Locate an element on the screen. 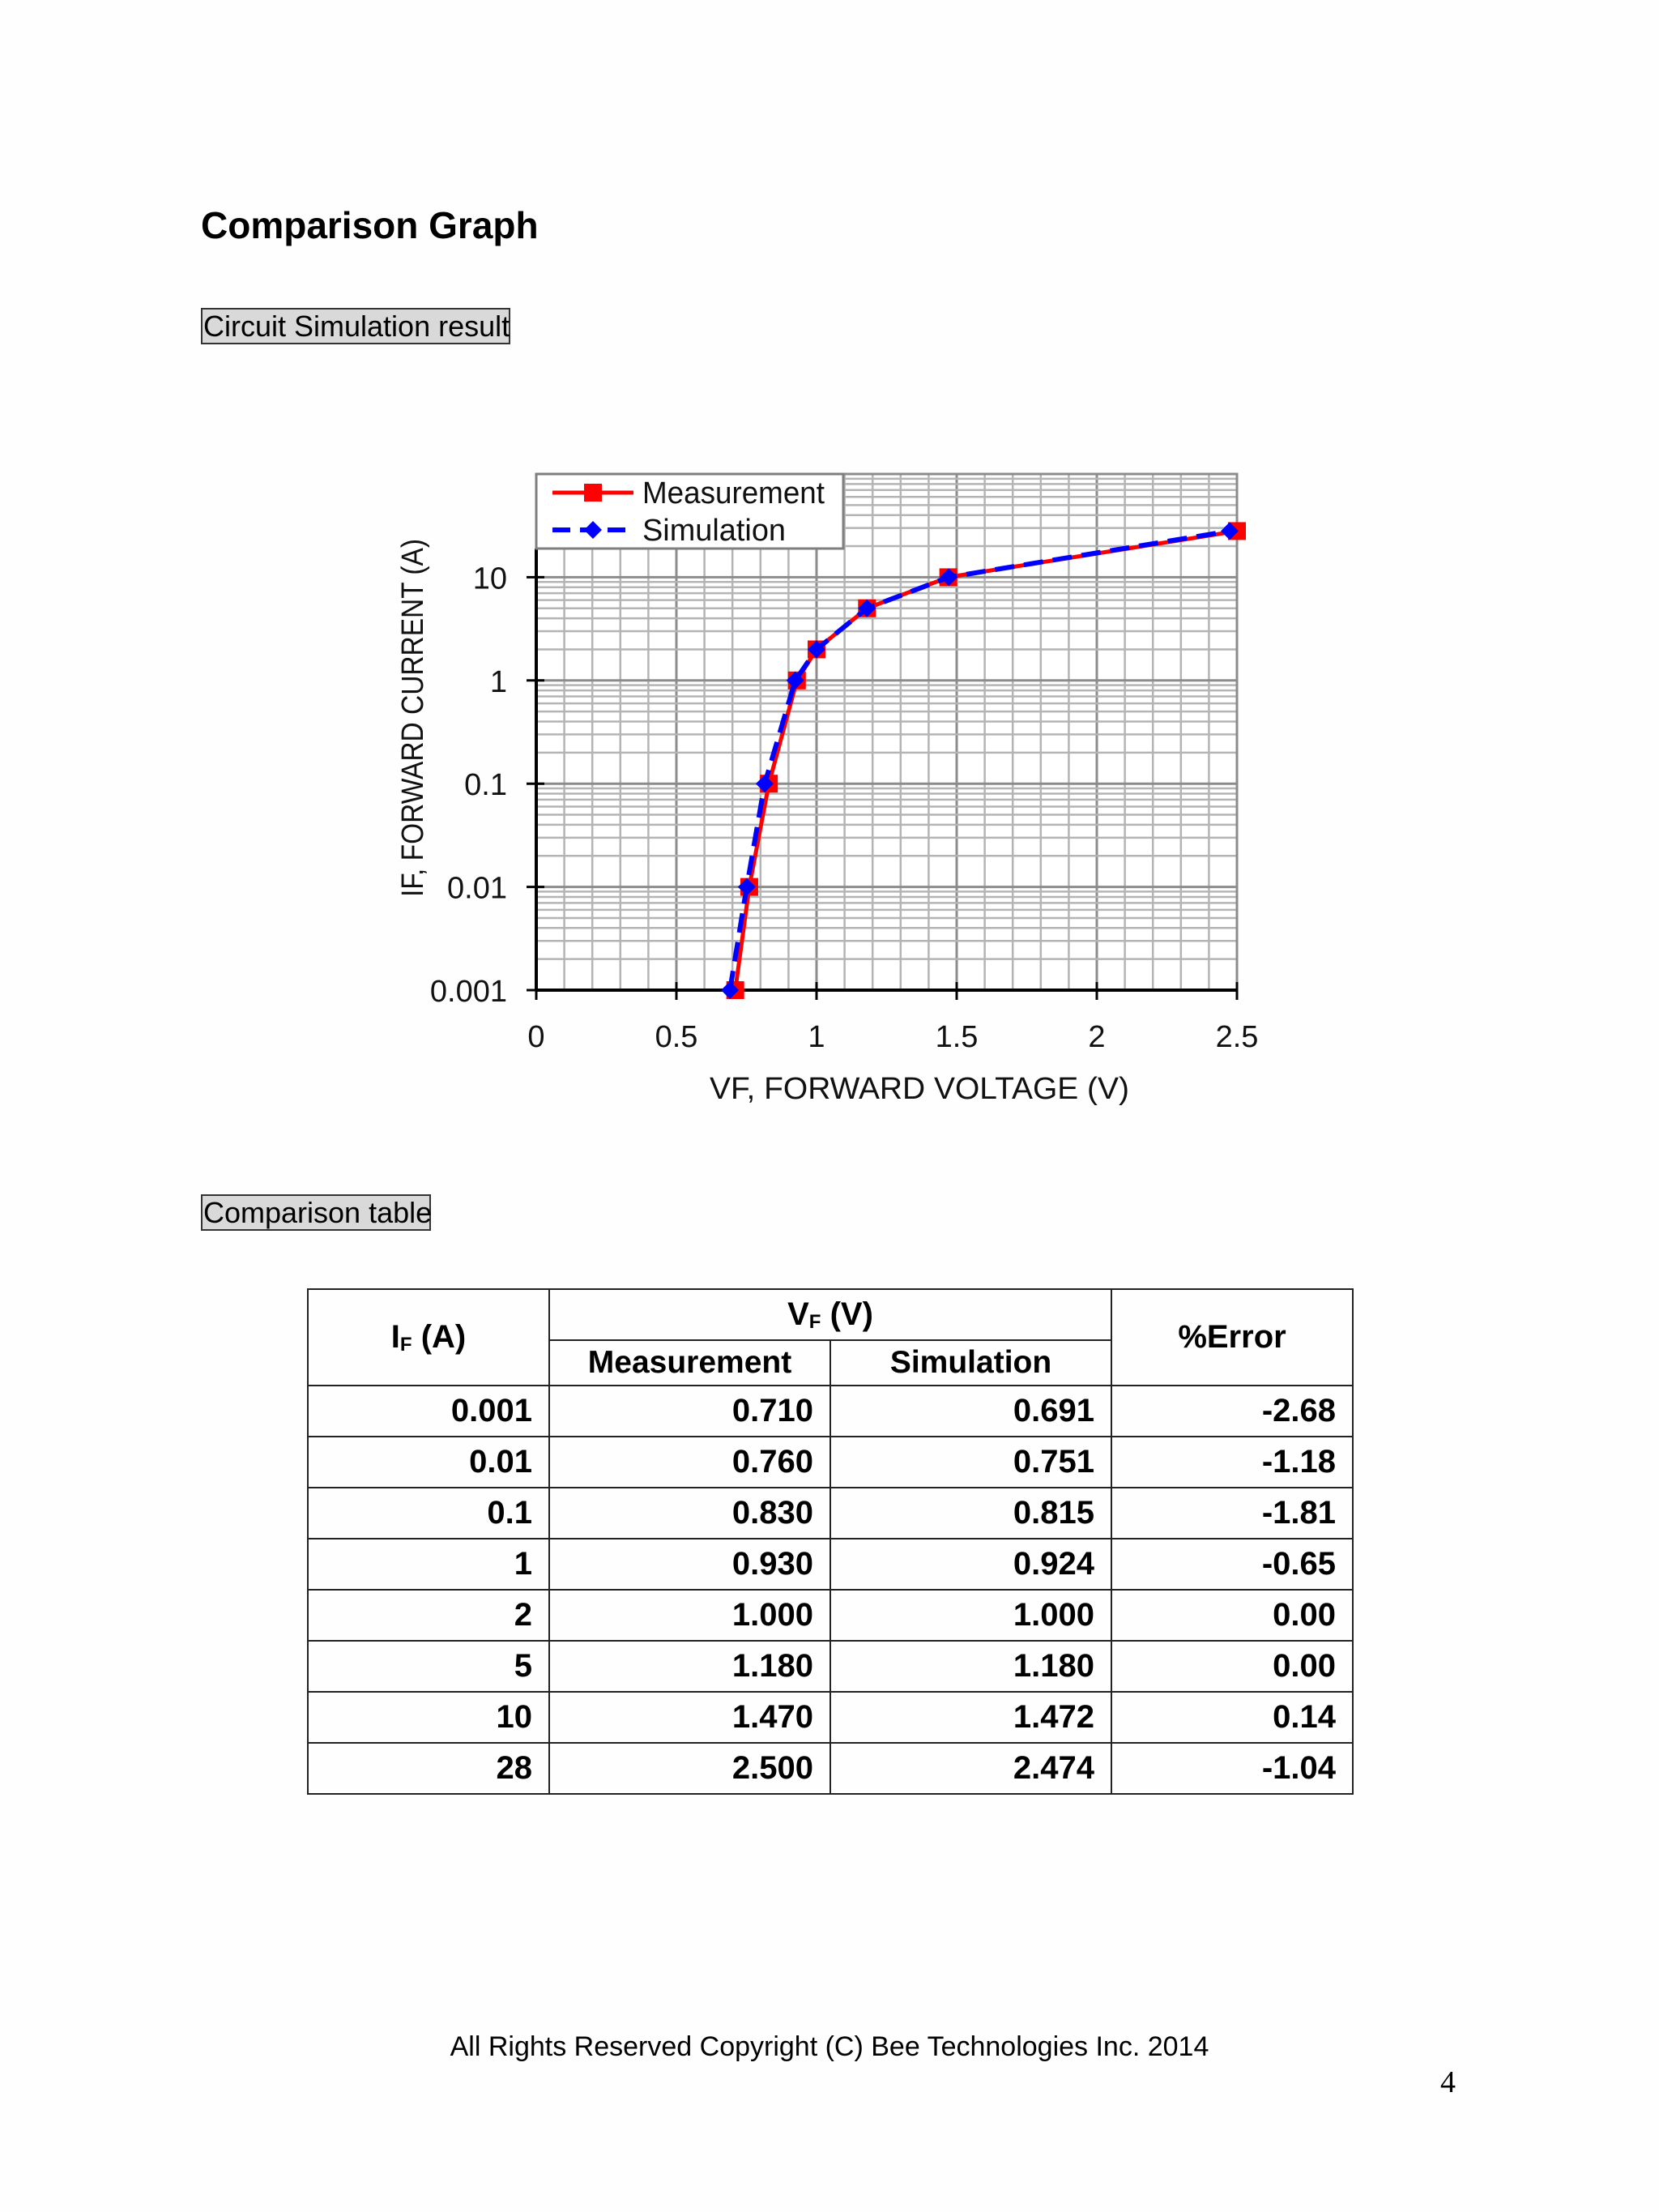 The width and height of the screenshot is (1659, 2212). page-number: 4 is located at coordinates (1448, 2082).